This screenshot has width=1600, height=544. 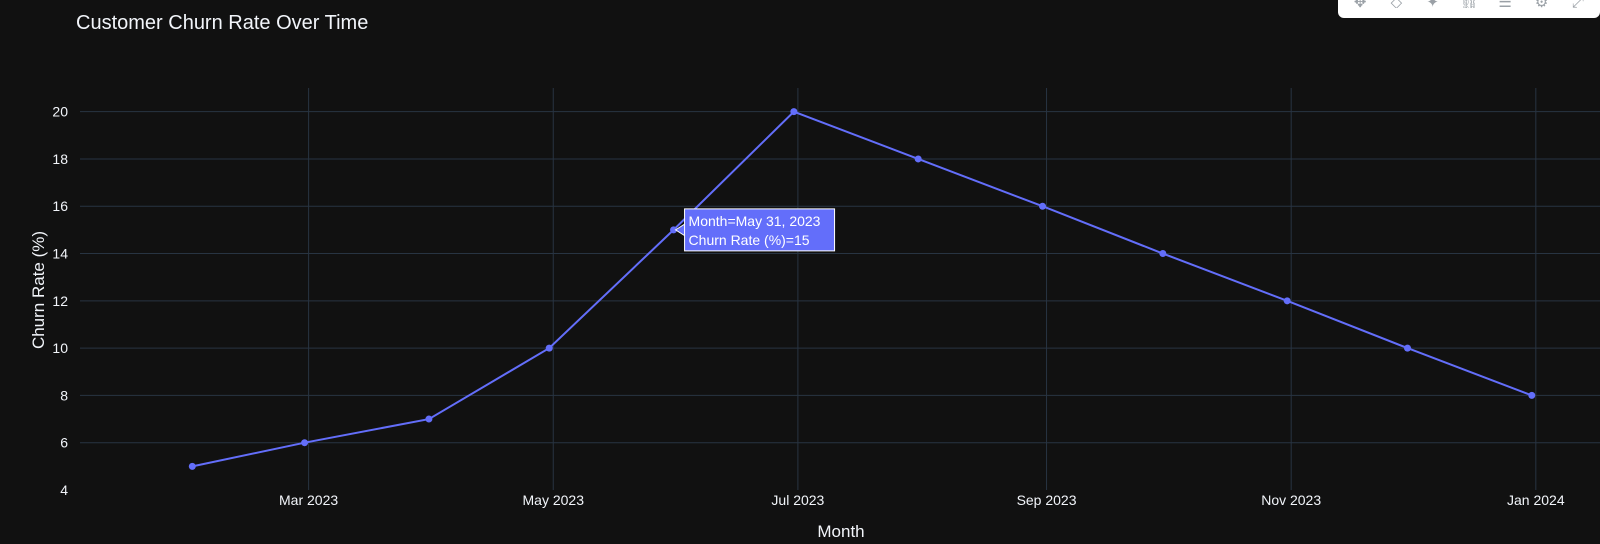 What do you see at coordinates (60, 254) in the screenshot?
I see `y-tick-label: 14` at bounding box center [60, 254].